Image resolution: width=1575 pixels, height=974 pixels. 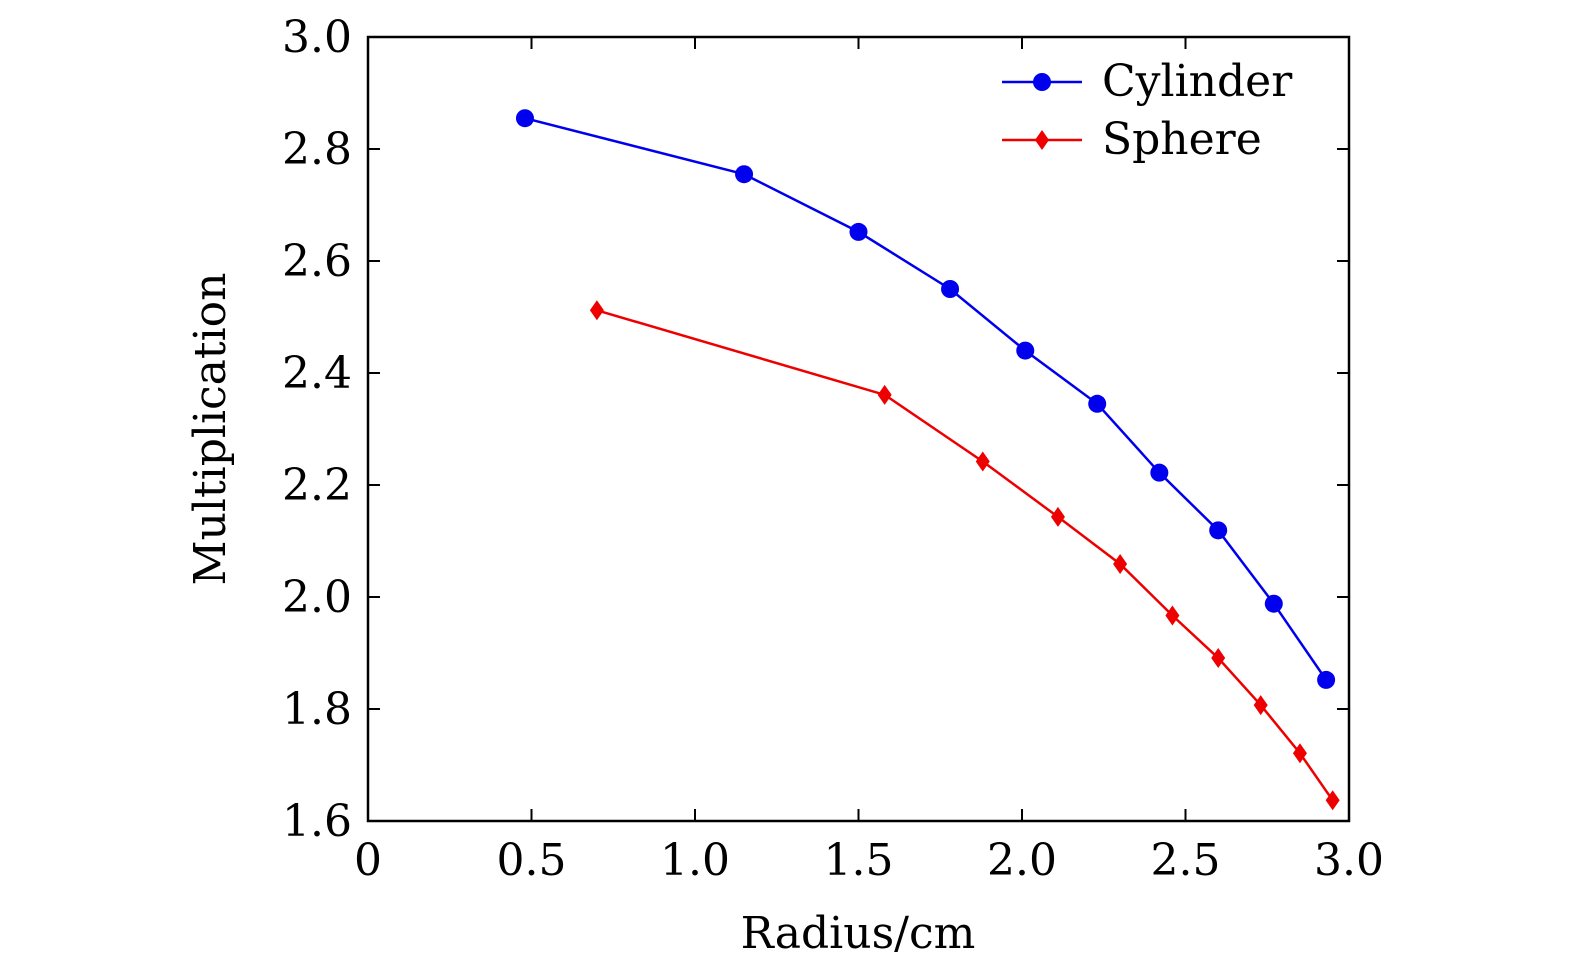 I want to click on y-tick-label: 2.4, so click(x=317, y=373).